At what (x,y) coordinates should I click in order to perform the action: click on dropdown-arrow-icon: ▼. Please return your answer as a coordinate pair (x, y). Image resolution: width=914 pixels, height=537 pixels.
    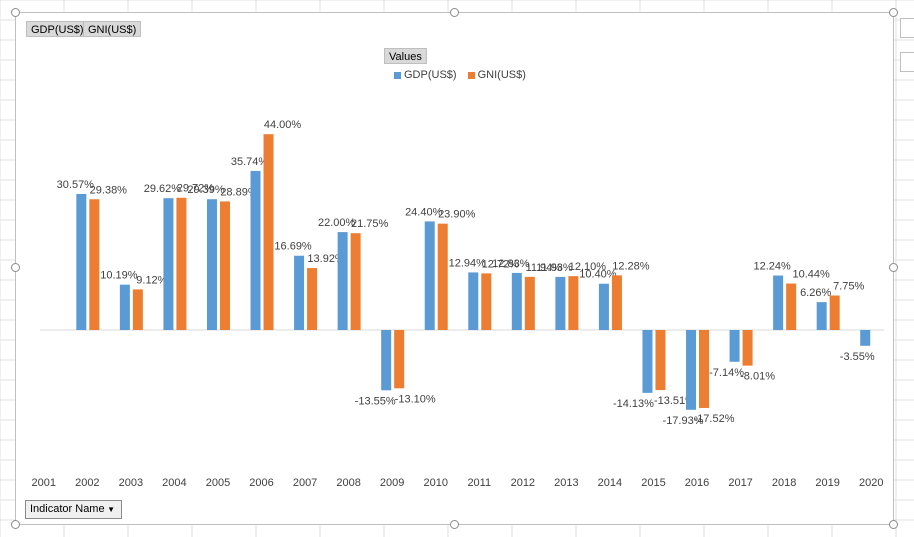
    Looking at the image, I should click on (111, 509).